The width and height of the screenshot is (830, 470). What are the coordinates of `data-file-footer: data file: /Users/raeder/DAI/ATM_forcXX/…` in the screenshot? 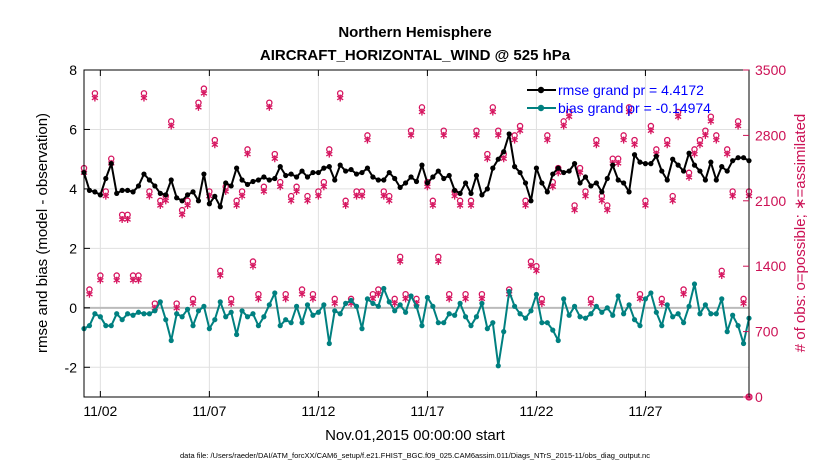 It's located at (415, 455).